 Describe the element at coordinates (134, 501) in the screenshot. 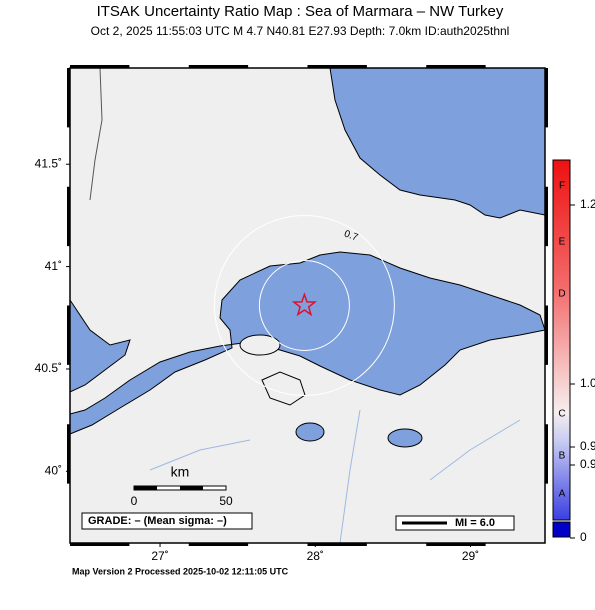

I see `scale-start: 0` at that location.